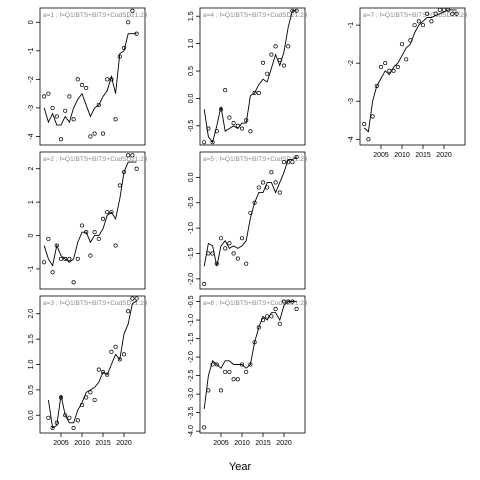 The image size is (480, 480). Describe the element at coordinates (95, 303) in the screenshot. I see `panel-title: a=3 : f=Q1!BTS+BITS+CodSD21:23` at that location.